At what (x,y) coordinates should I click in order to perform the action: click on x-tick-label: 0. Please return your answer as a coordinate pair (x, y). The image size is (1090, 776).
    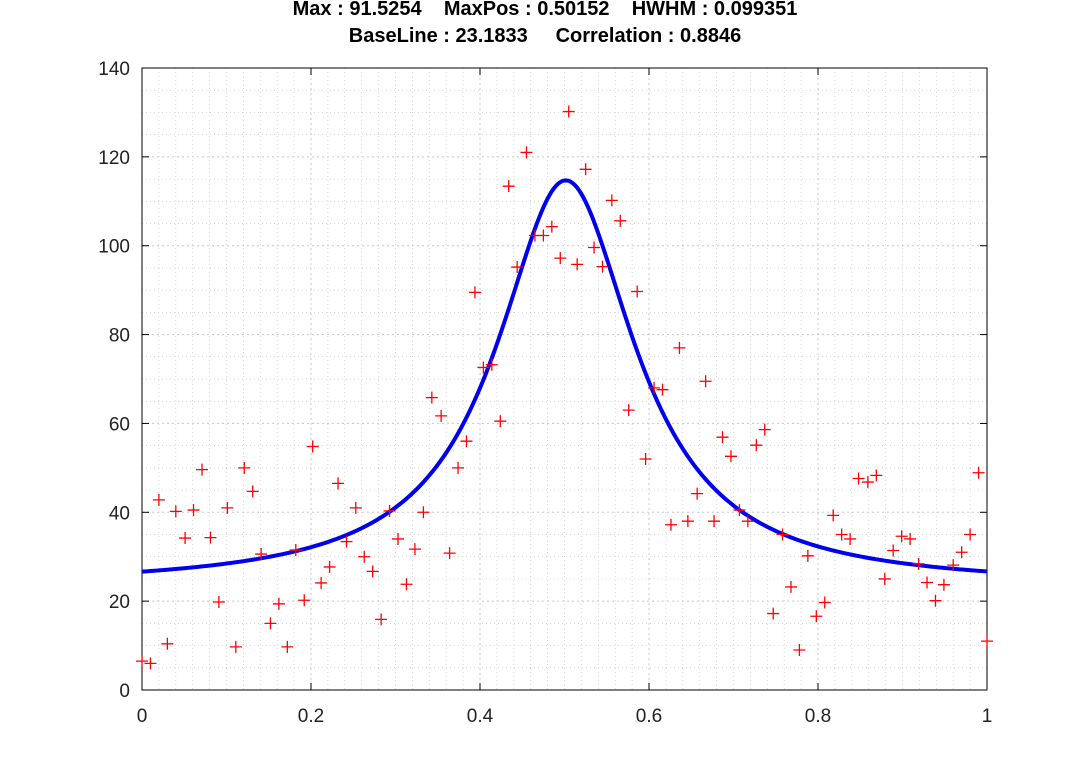
    Looking at the image, I should click on (142, 716).